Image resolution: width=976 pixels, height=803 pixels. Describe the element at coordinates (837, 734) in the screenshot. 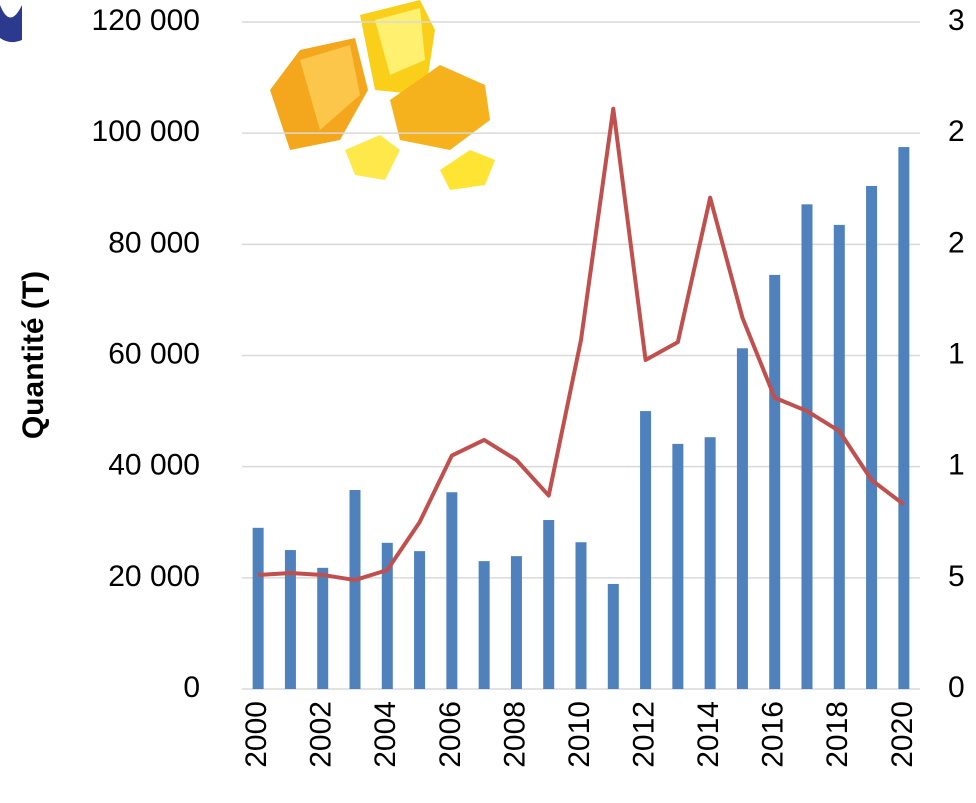

I see `x-tick-label: 2018` at that location.